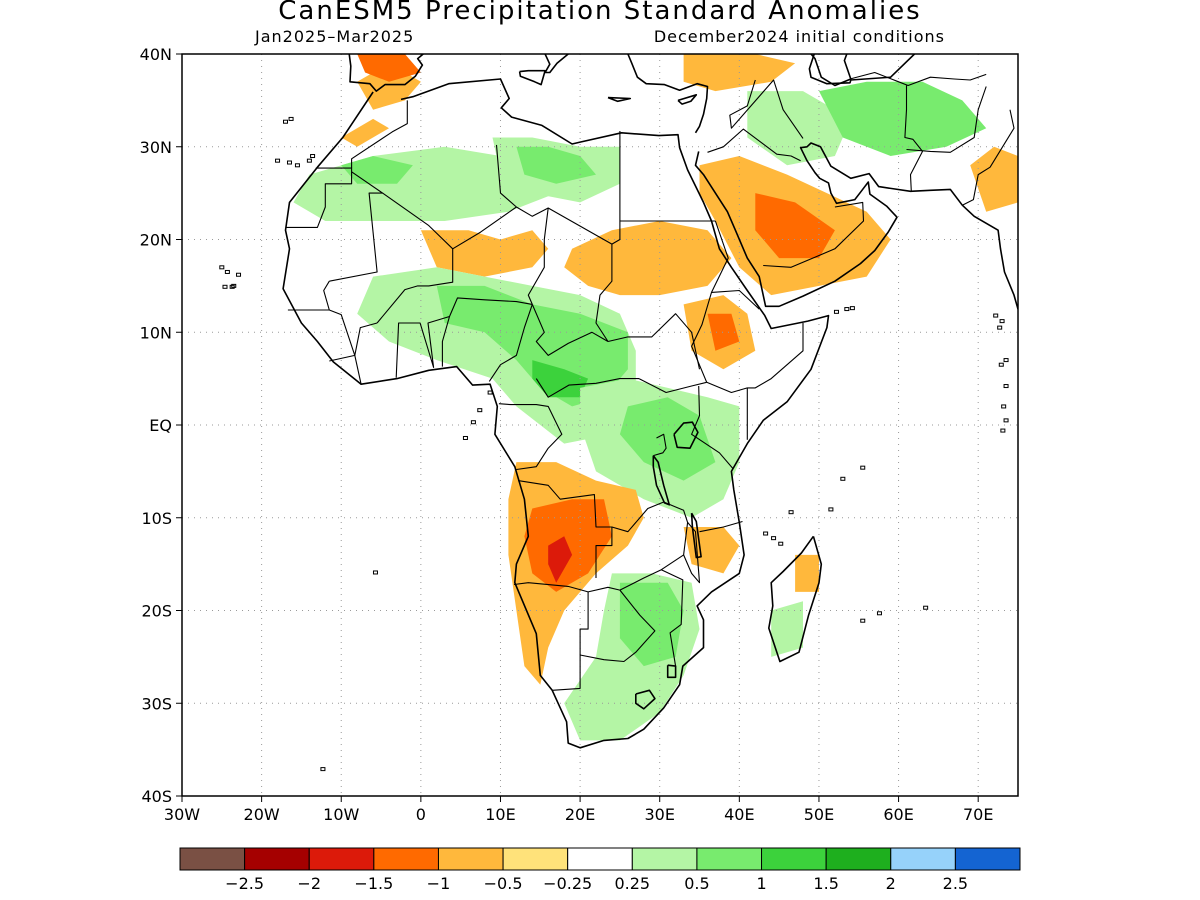  What do you see at coordinates (766, 109) in the screenshot?
I see `border-iraq-iran-syria` at bounding box center [766, 109].